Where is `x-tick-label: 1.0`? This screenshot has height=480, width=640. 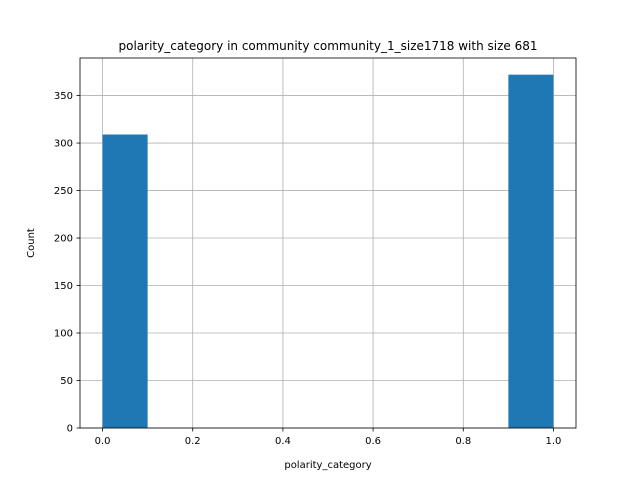 x-tick-label: 1.0 is located at coordinates (554, 441).